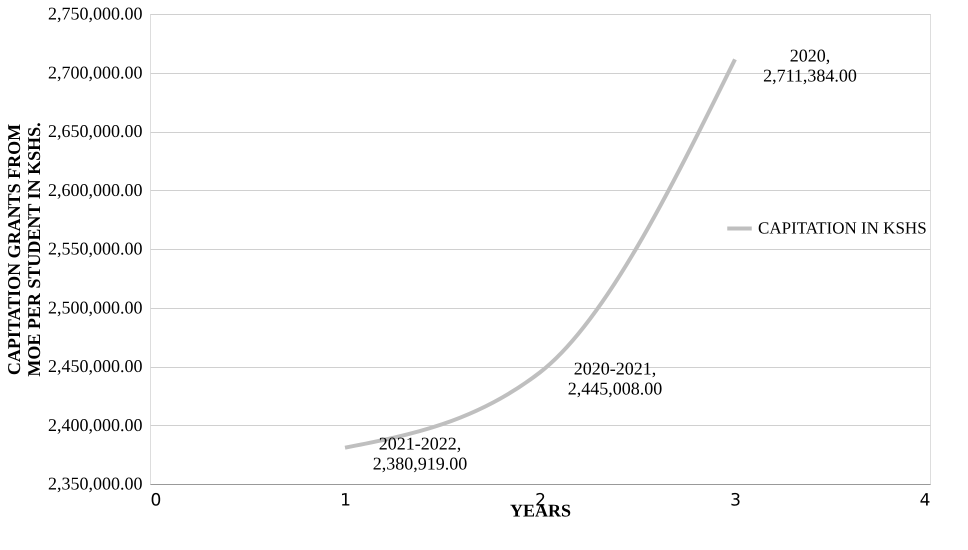  Describe the element at coordinates (615, 378) in the screenshot. I see `data-label: 2020-2021, 2,445,008.00` at that location.